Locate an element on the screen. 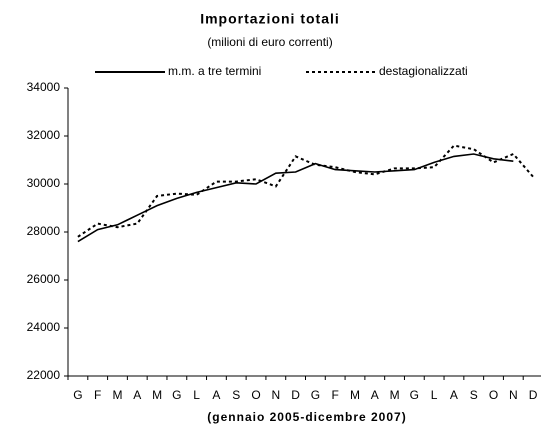  y-tick-label: 32000 is located at coordinates (44, 135).